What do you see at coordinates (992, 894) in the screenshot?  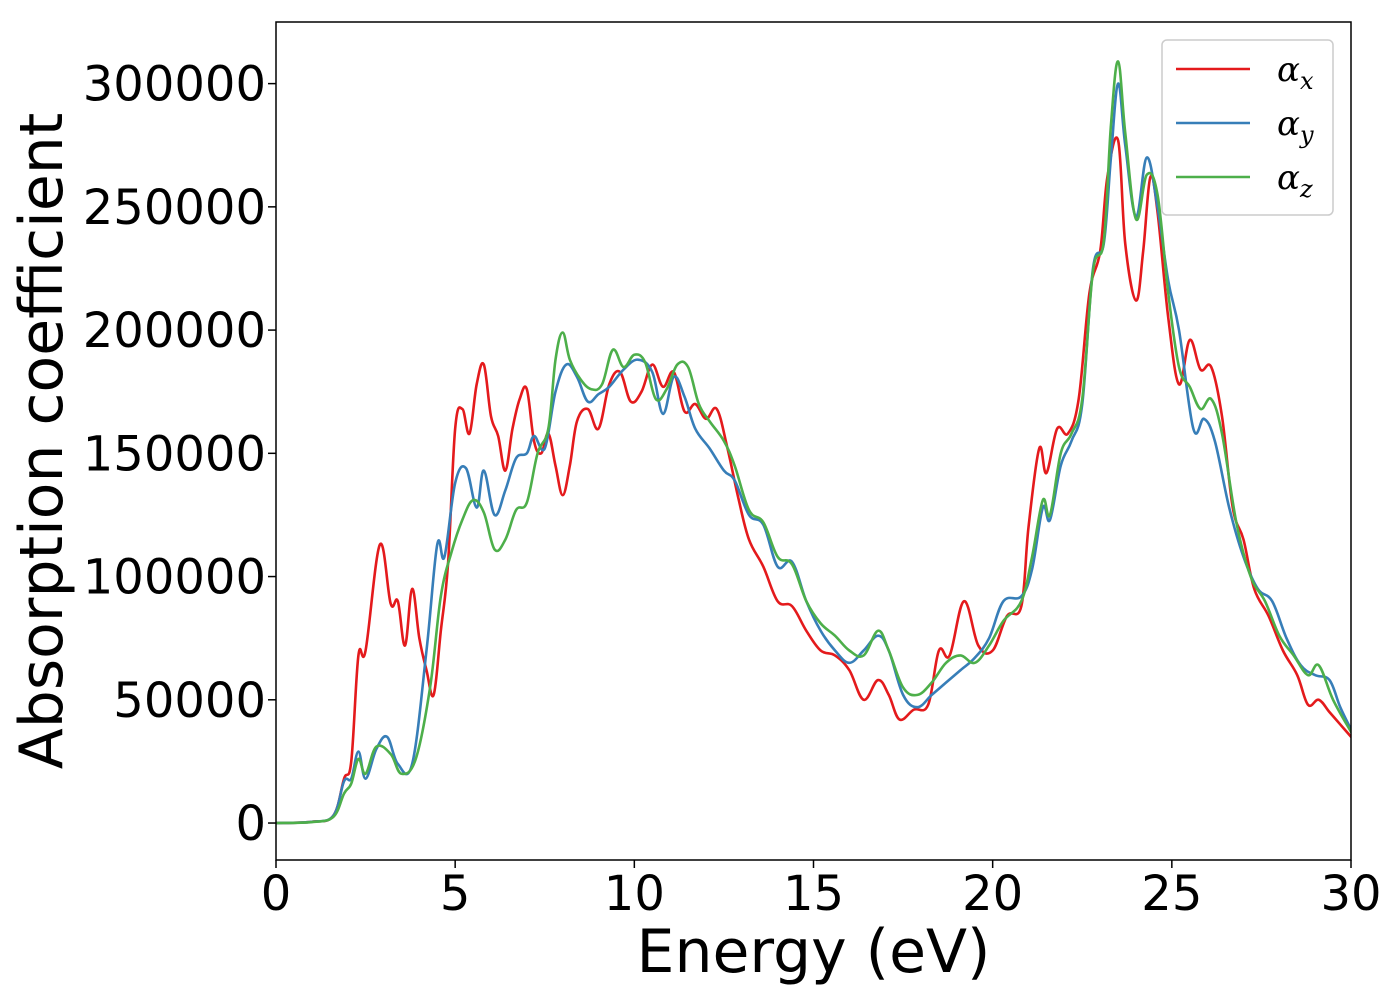 I see `x-tick-label: 20` at bounding box center [992, 894].